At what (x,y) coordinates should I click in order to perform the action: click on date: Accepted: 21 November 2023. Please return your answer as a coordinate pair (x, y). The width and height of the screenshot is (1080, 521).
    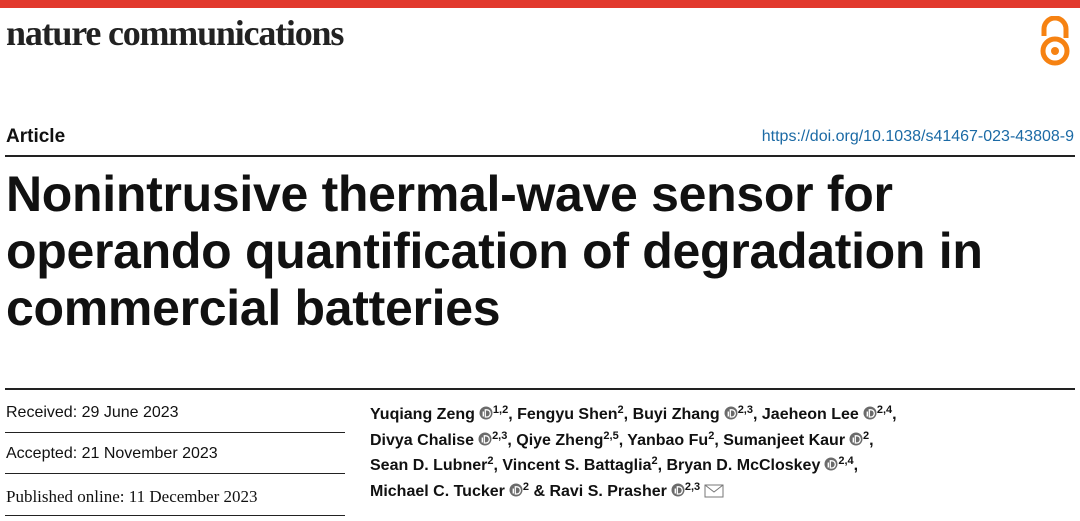
    Looking at the image, I should click on (112, 453).